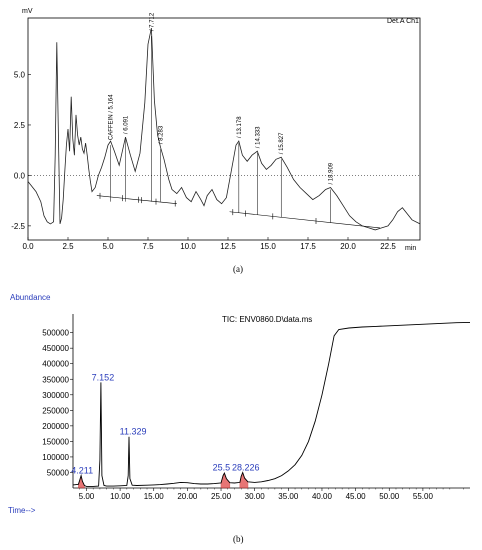 The height and width of the screenshot is (550, 482). I want to click on panel-a-x-tick-label: 15.0, so click(268, 246).